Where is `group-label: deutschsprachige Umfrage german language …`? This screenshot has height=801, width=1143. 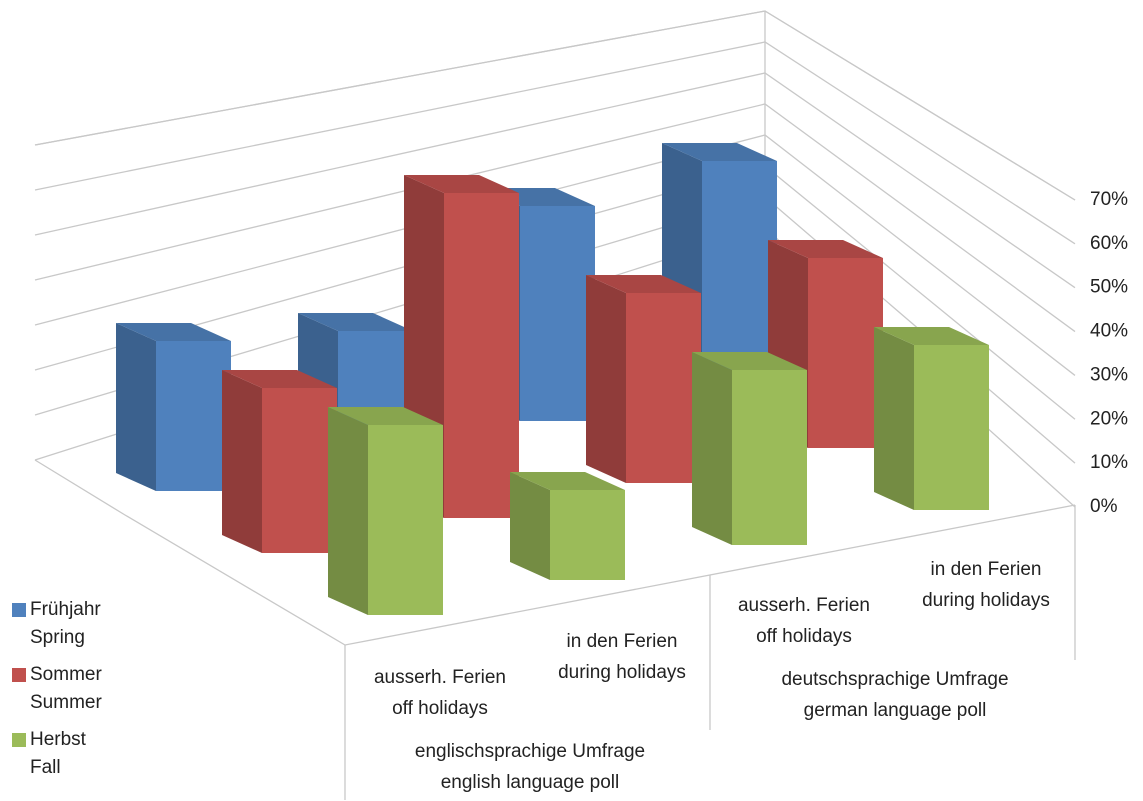 group-label: deutschsprachige Umfrage german language … is located at coordinates (894, 695).